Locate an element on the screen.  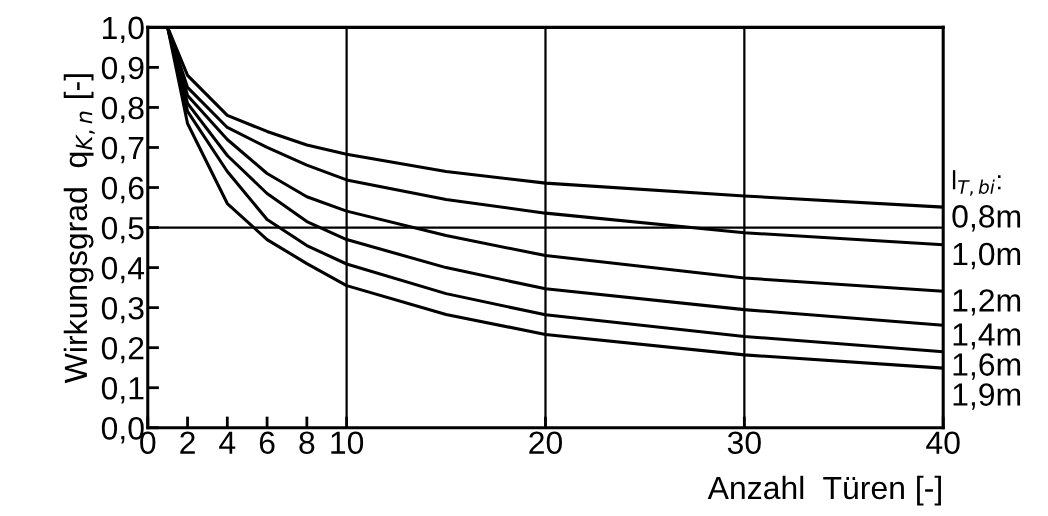
legend-title: l$_{T,bi}$: is located at coordinates (976, 183).